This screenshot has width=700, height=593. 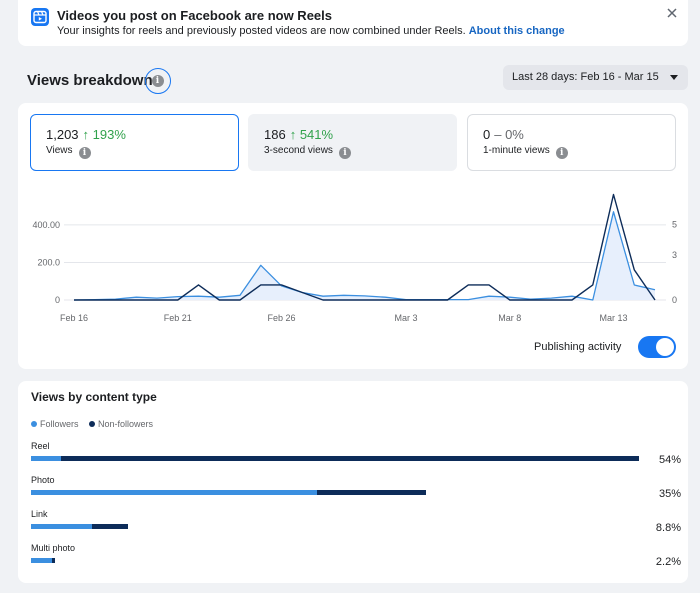 What do you see at coordinates (668, 562) in the screenshot?
I see `content-row-percent: 2.2%` at bounding box center [668, 562].